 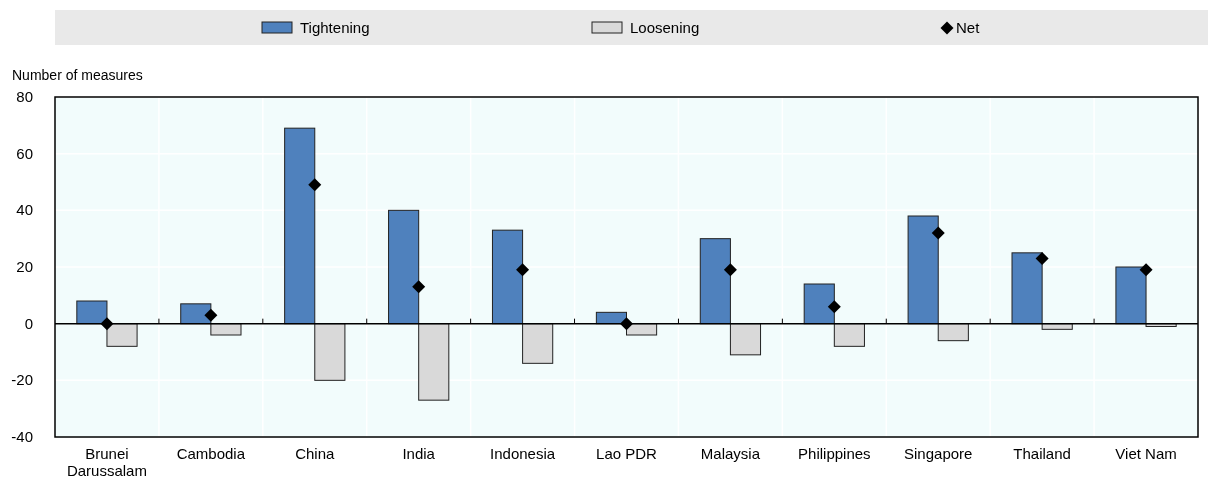 What do you see at coordinates (77, 75) in the screenshot?
I see `y-axis-title: Number of measures` at bounding box center [77, 75].